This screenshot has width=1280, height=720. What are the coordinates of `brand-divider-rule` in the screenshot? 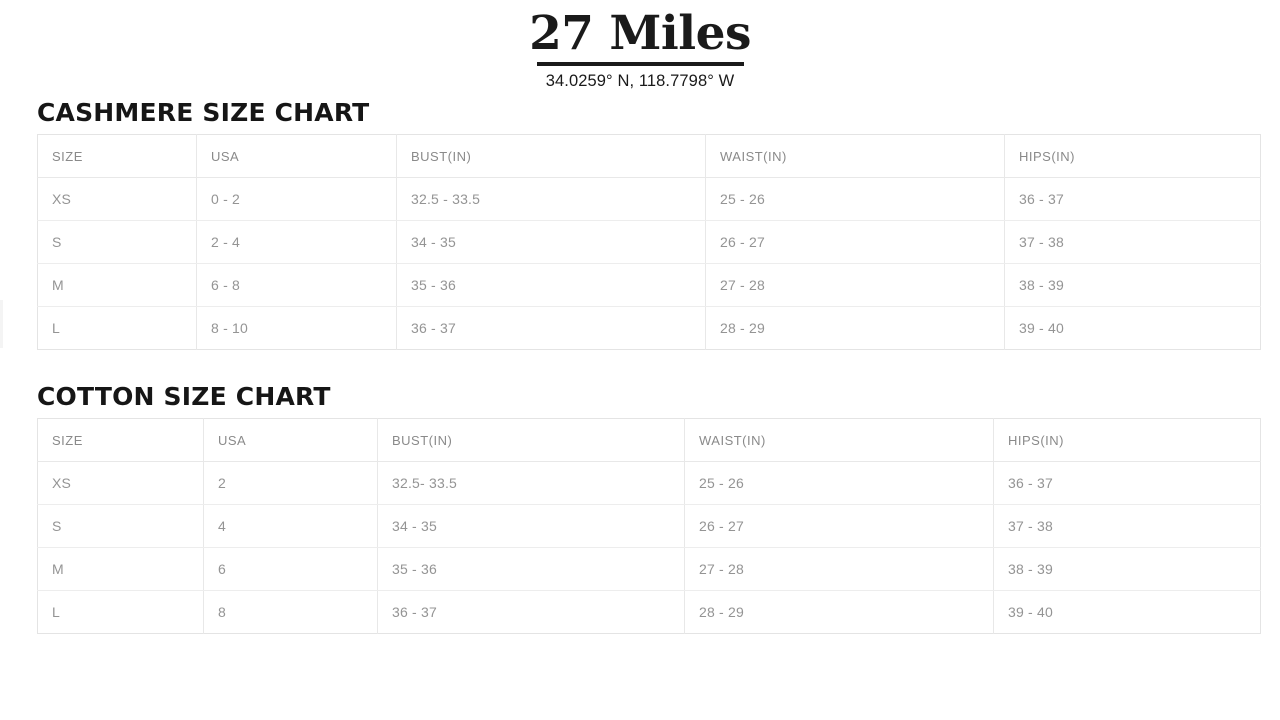 It's located at (640, 64).